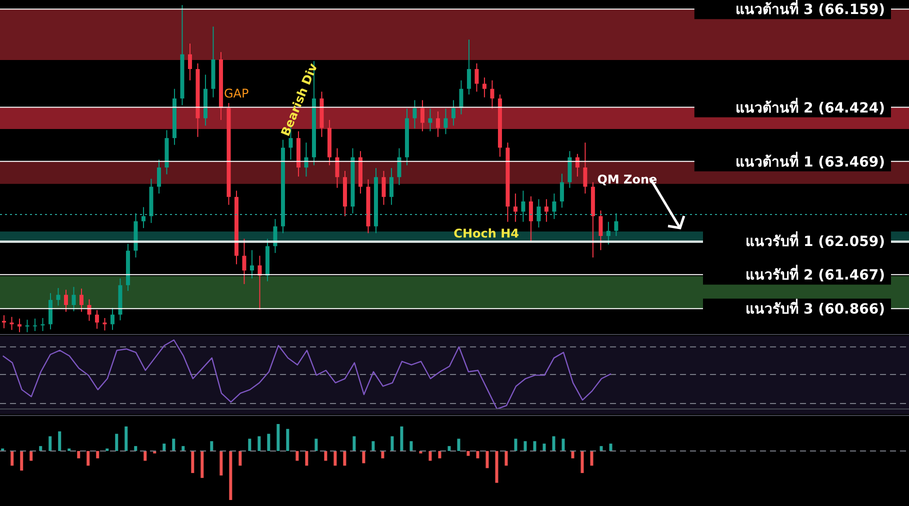 The width and height of the screenshot is (909, 506). I want to click on annotation: GAP, so click(236, 93).